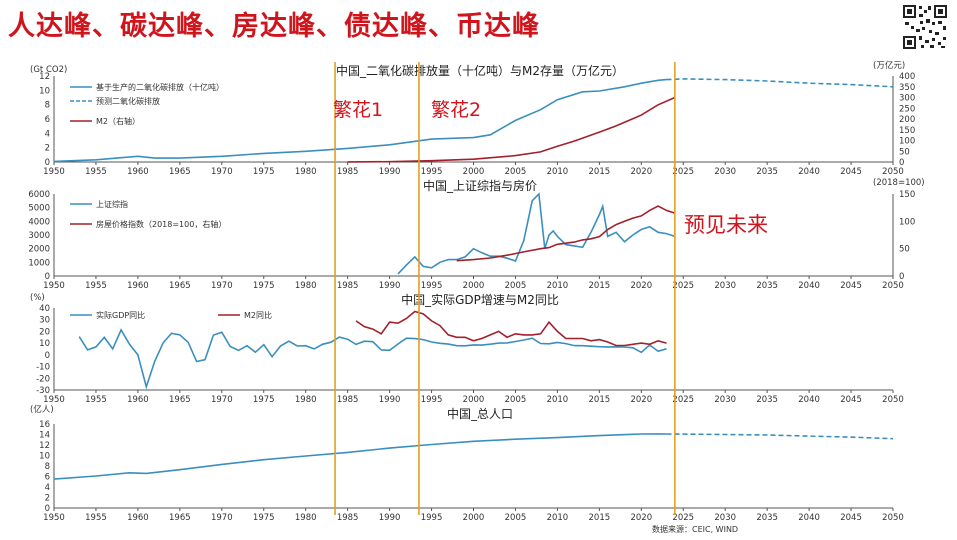 Image resolution: width=957 pixels, height=540 pixels. I want to click on chart-title: 中国_上证综指与房价, so click(480, 185).